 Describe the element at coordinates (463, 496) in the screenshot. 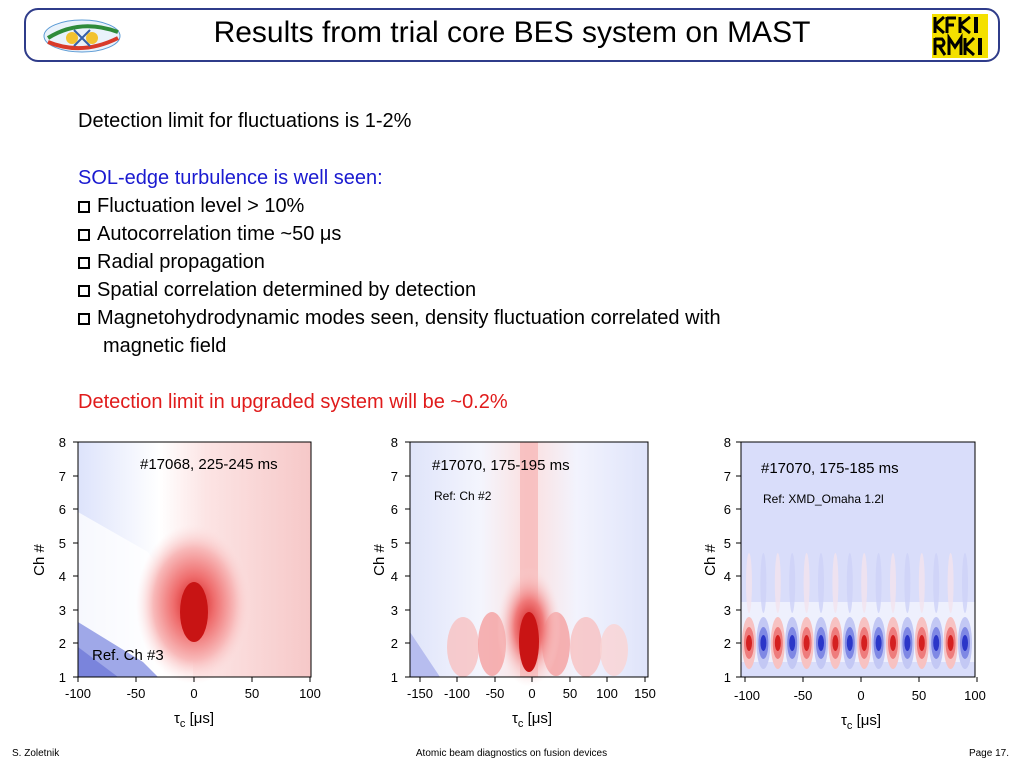

I see `plot-reference: Ref: Ch #2` at that location.